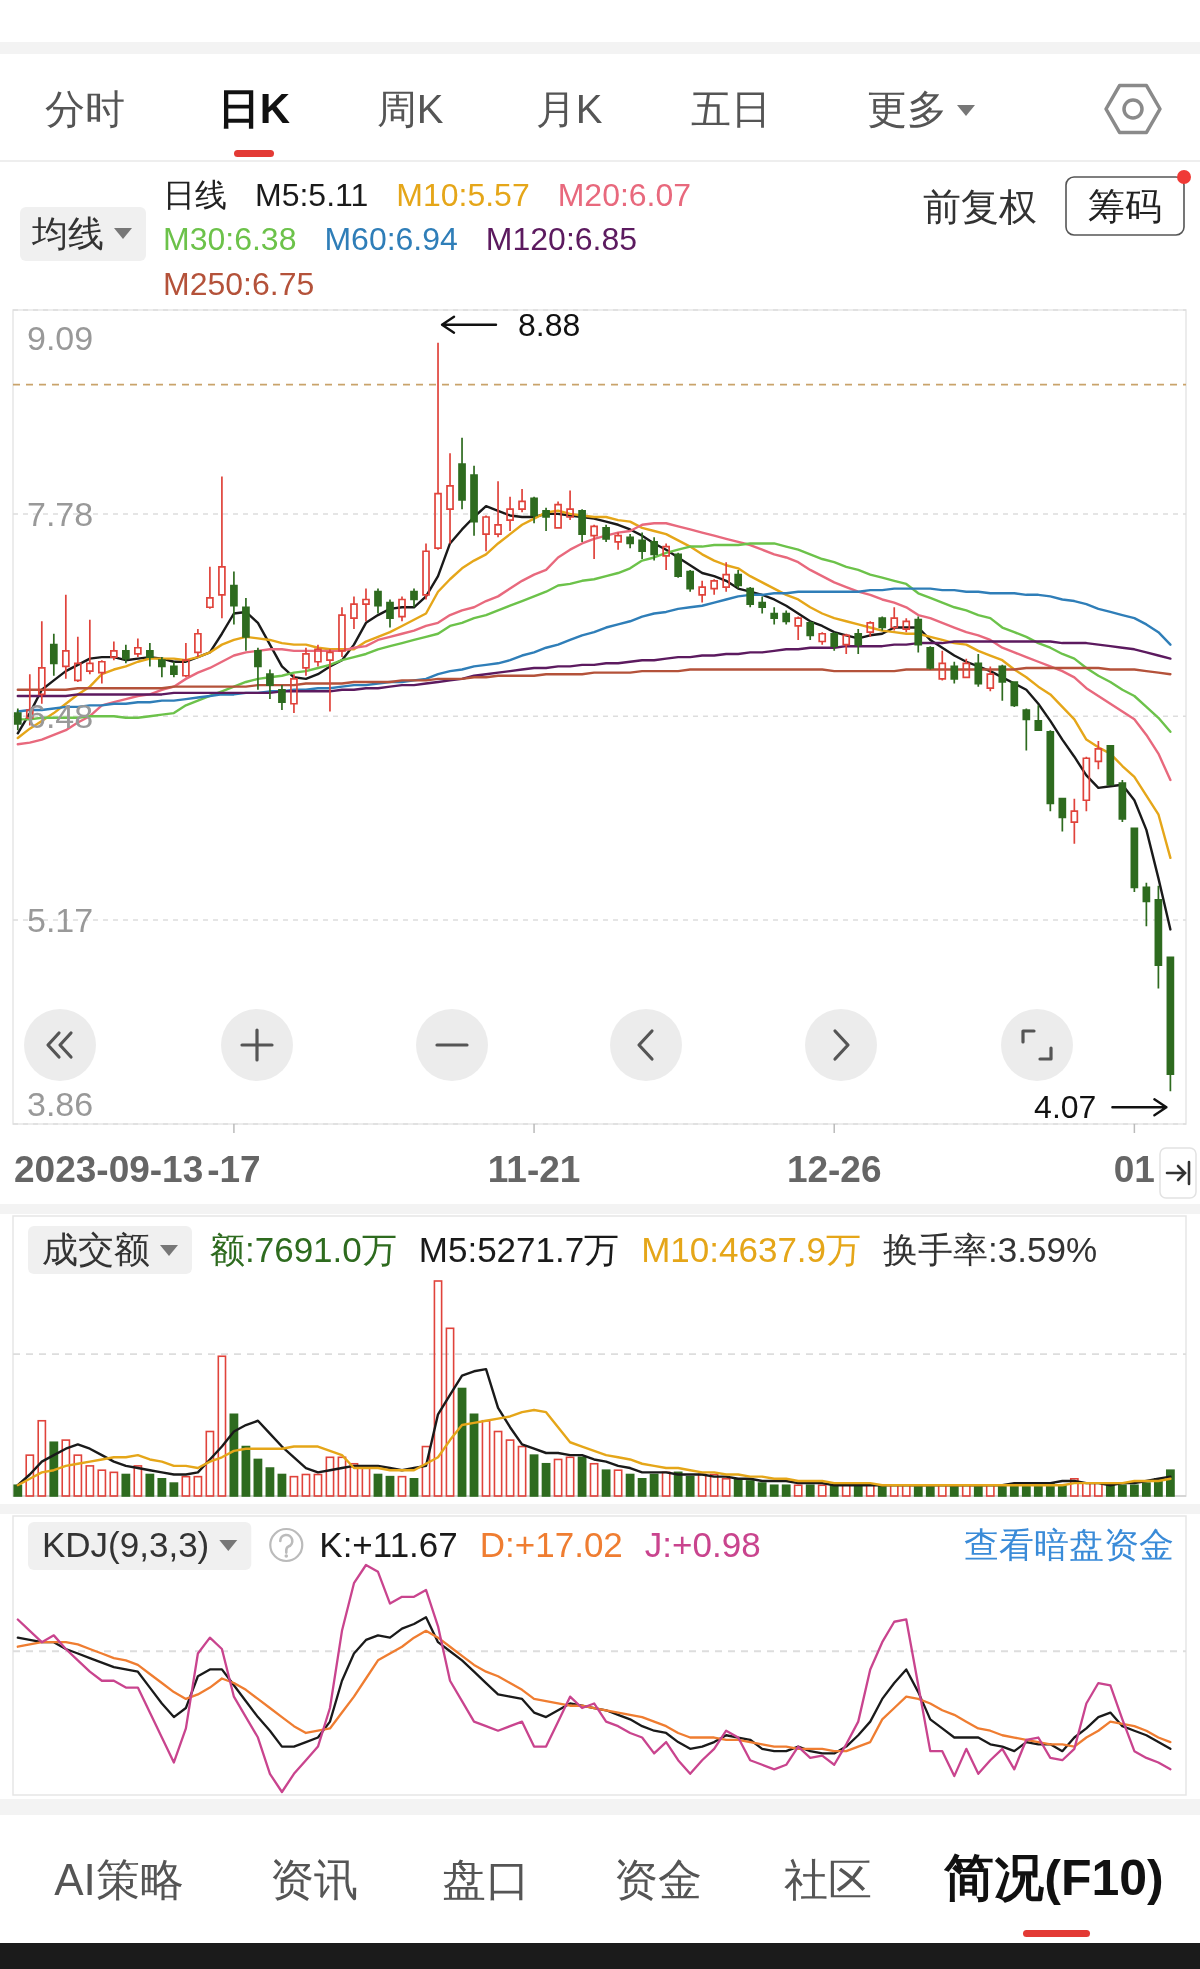 This screenshot has height=1969, width=1200. Describe the element at coordinates (1134, 1169) in the screenshot. I see `x-tick-label: 01` at that location.